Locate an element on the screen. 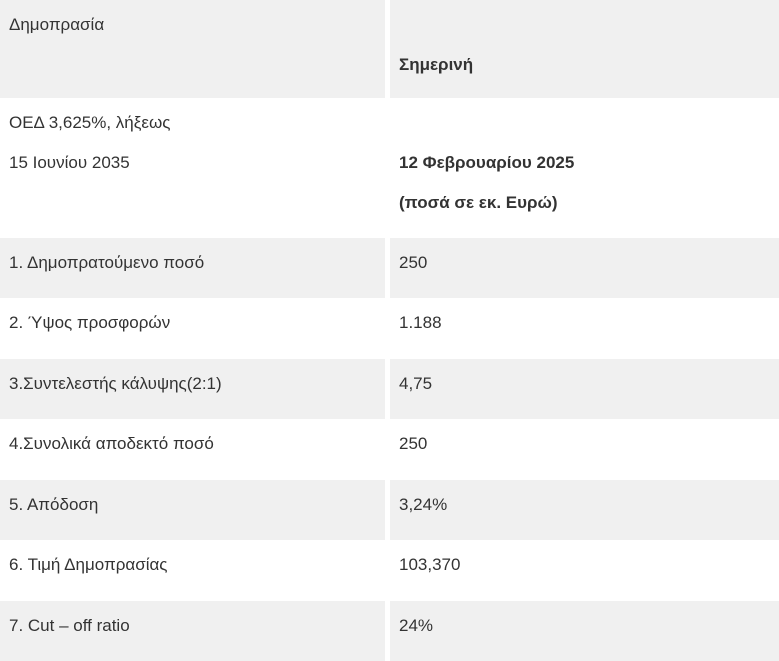 The height and width of the screenshot is (661, 779). row-label-cell: 2. Ύψος προσφορών is located at coordinates (192, 328).